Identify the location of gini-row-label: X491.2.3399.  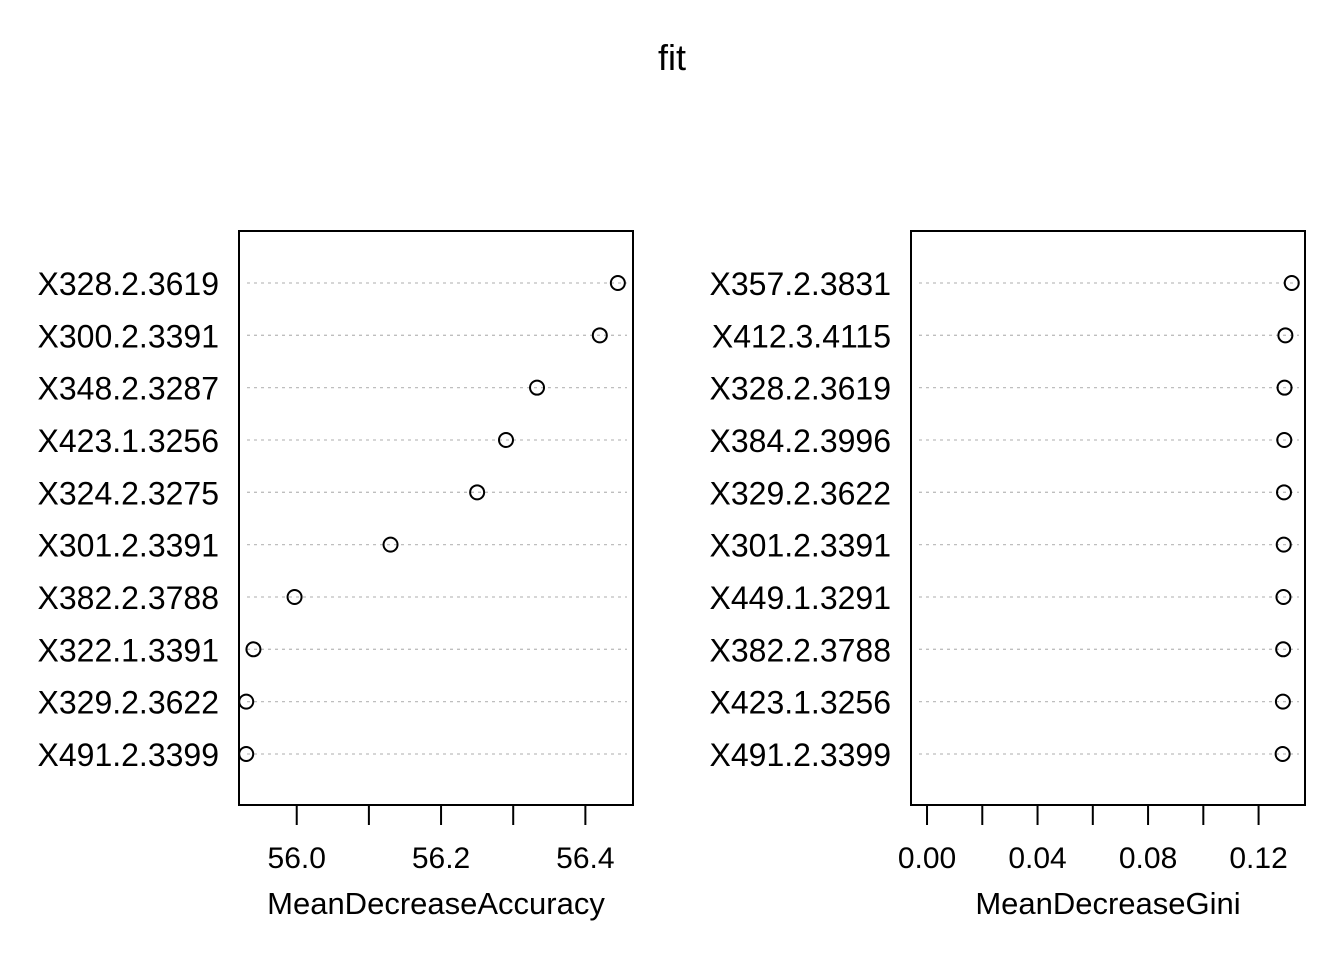
(801, 755).